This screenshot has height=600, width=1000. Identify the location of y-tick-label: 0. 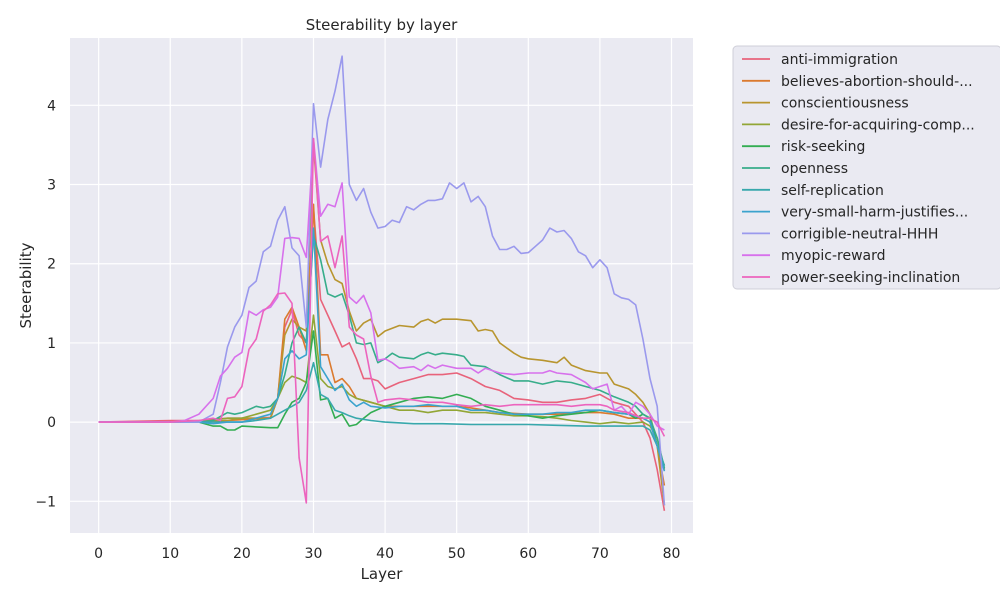
(51, 423).